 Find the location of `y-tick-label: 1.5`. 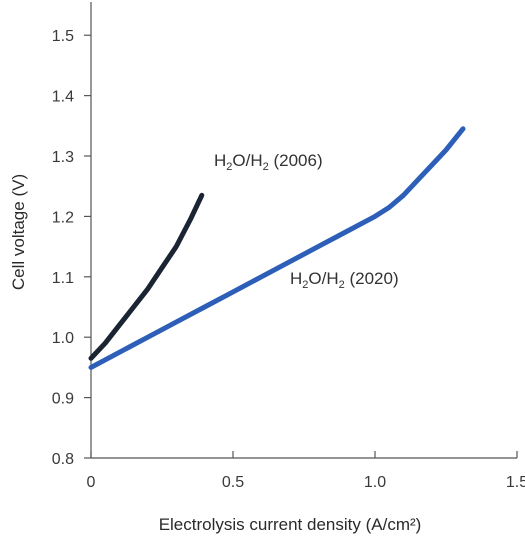

y-tick-label: 1.5 is located at coordinates (63, 36).